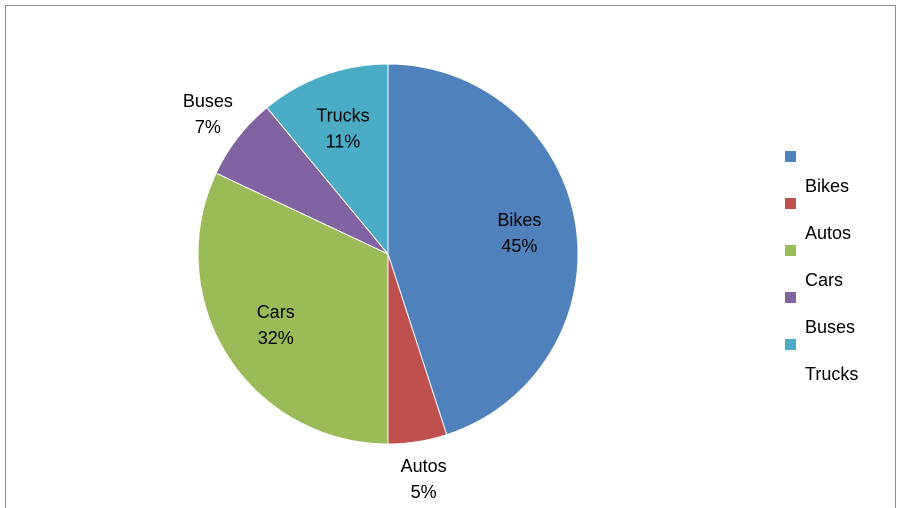 The height and width of the screenshot is (508, 901). Describe the element at coordinates (519, 246) in the screenshot. I see `data-label-value: 45%` at that location.